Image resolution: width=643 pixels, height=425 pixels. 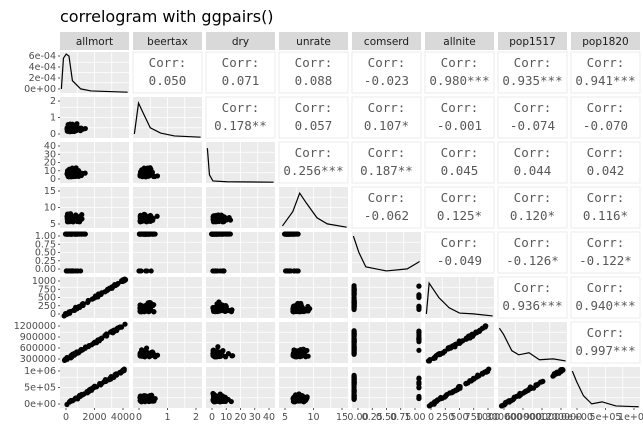 I want to click on panel-allmort-allmort, so click(x=94, y=72).